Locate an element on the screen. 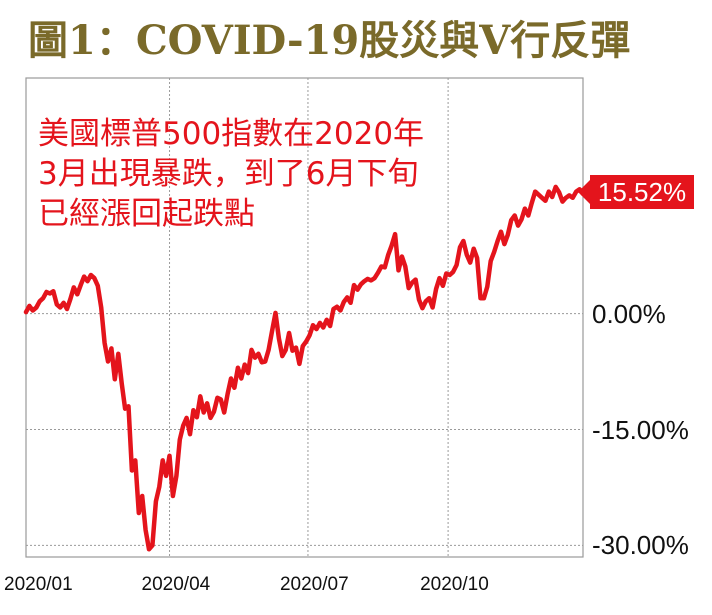  y-tick-label: 0.00% is located at coordinates (629, 313).